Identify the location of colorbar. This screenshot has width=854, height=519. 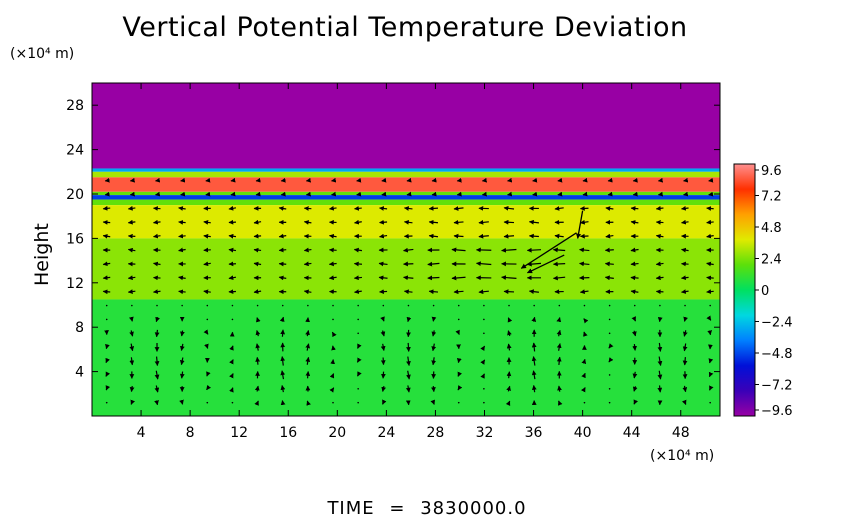
(744, 290).